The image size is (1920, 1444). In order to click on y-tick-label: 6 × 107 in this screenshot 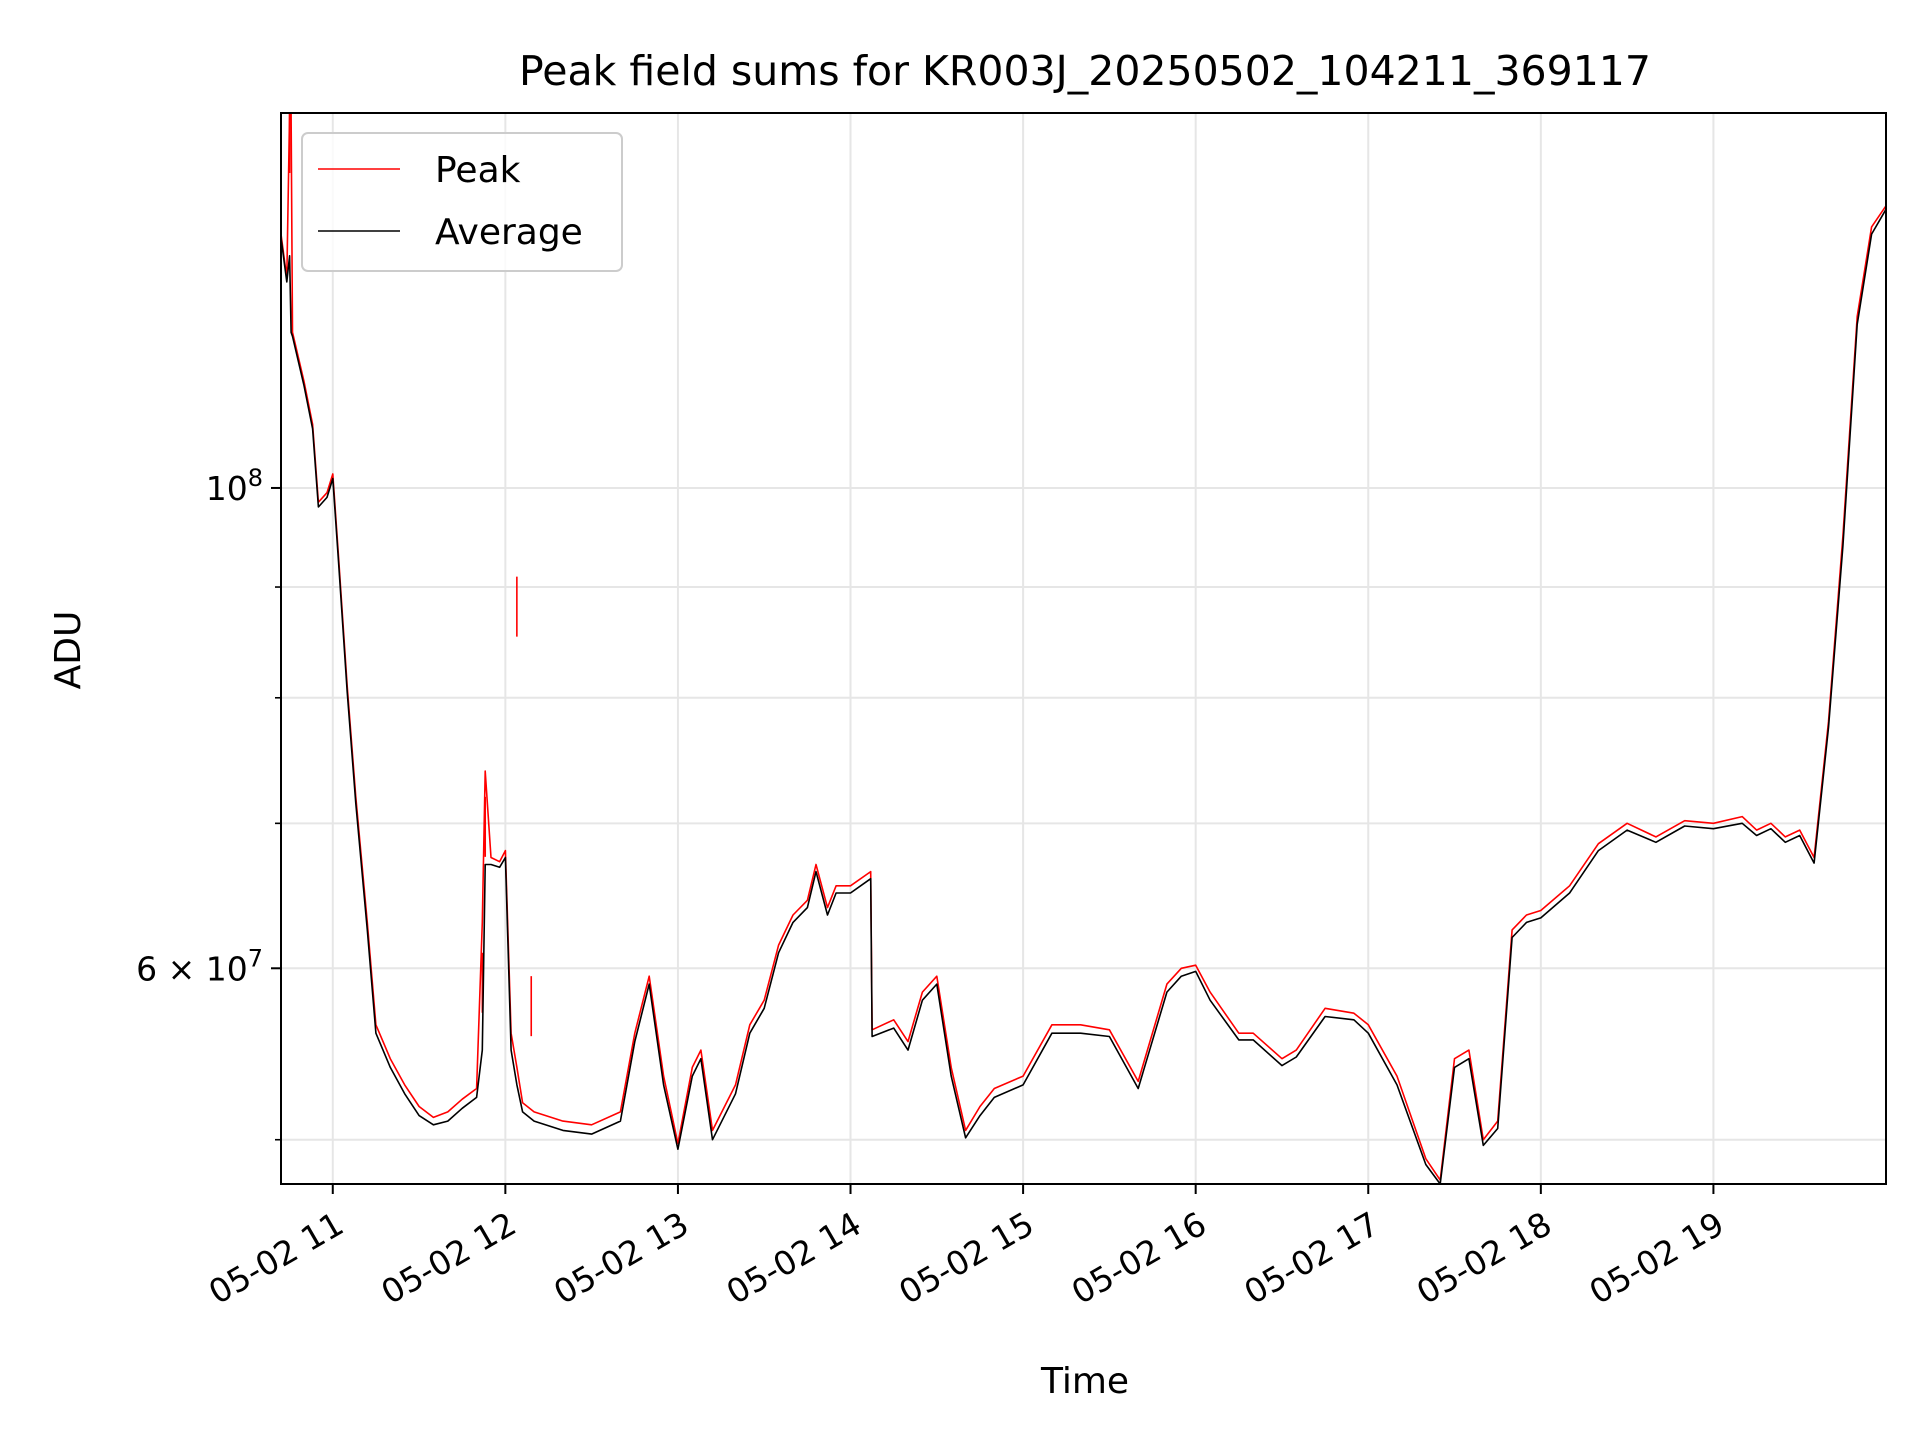, I will do `click(199, 966)`.